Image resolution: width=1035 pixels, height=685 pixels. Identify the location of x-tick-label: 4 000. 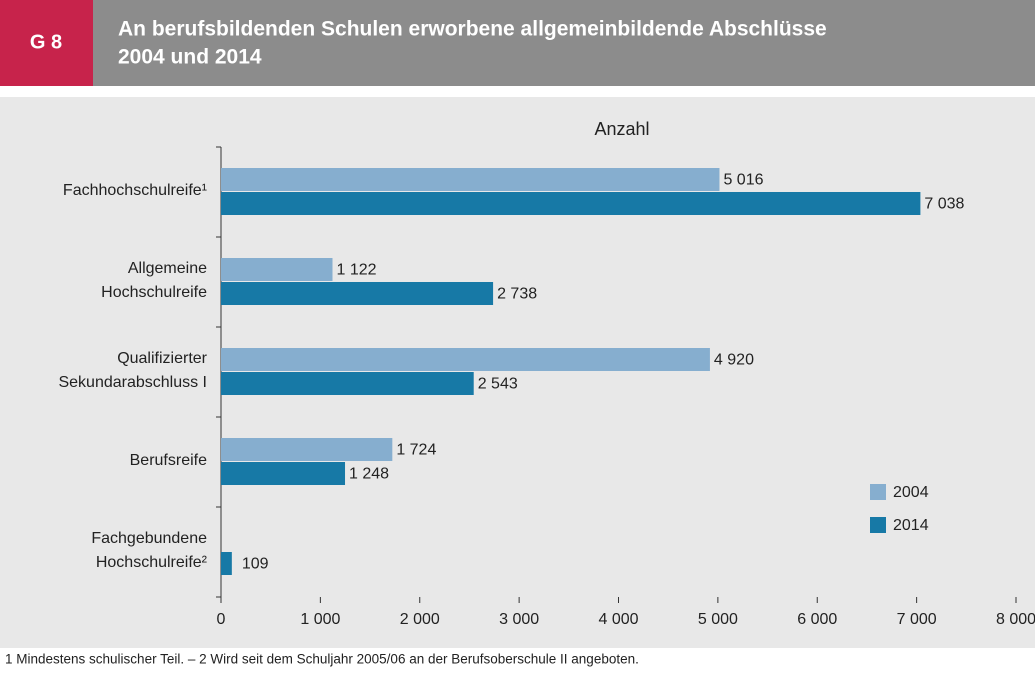
(618, 619).